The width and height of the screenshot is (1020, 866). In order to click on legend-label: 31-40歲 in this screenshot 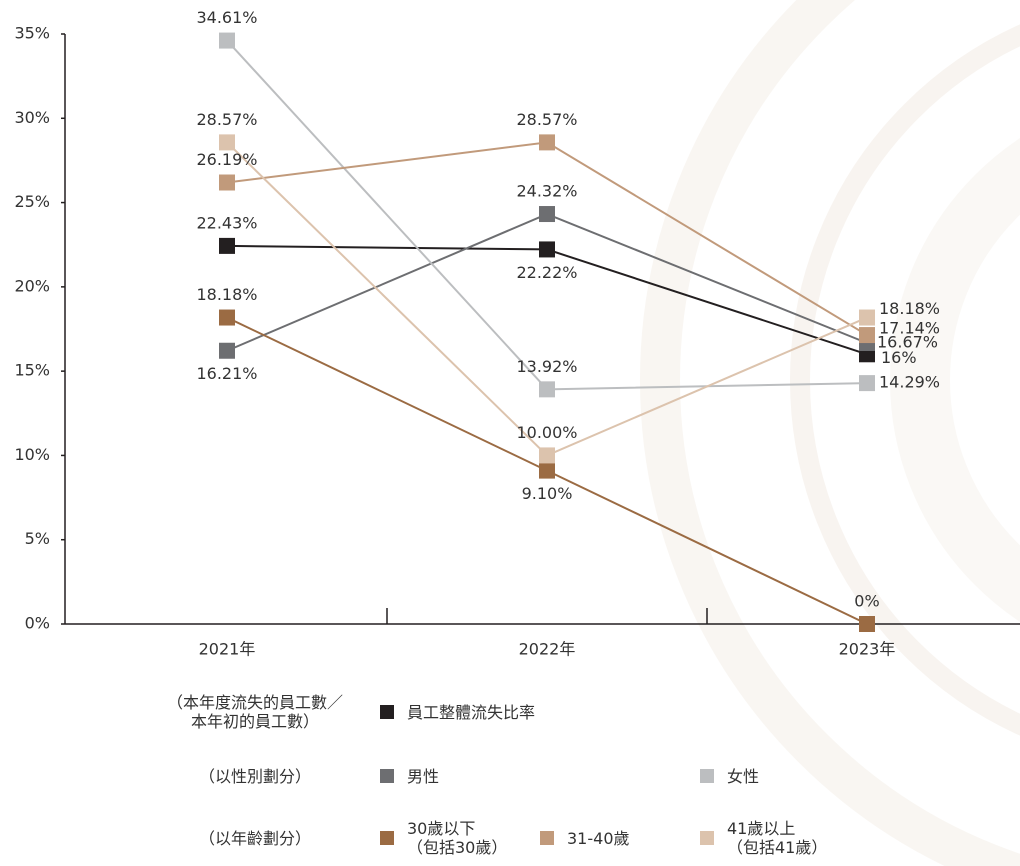, I will do `click(598, 838)`.